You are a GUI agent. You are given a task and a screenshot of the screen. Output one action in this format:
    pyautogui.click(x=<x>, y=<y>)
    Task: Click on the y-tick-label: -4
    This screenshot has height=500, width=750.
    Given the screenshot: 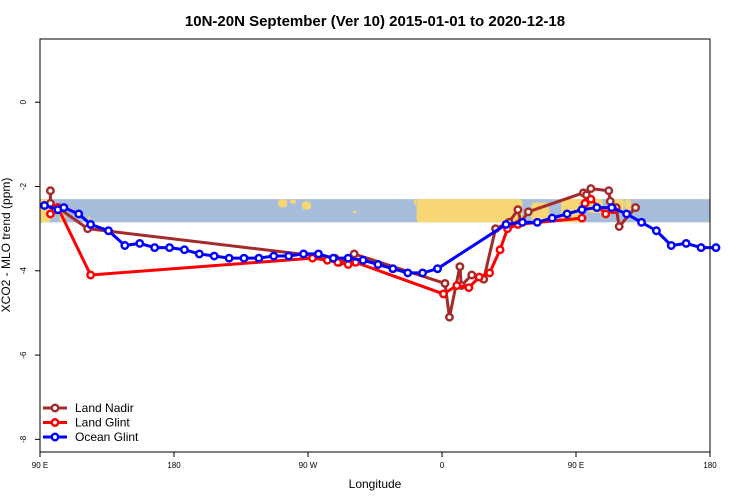 What is the action you would take?
    pyautogui.click(x=23, y=271)
    